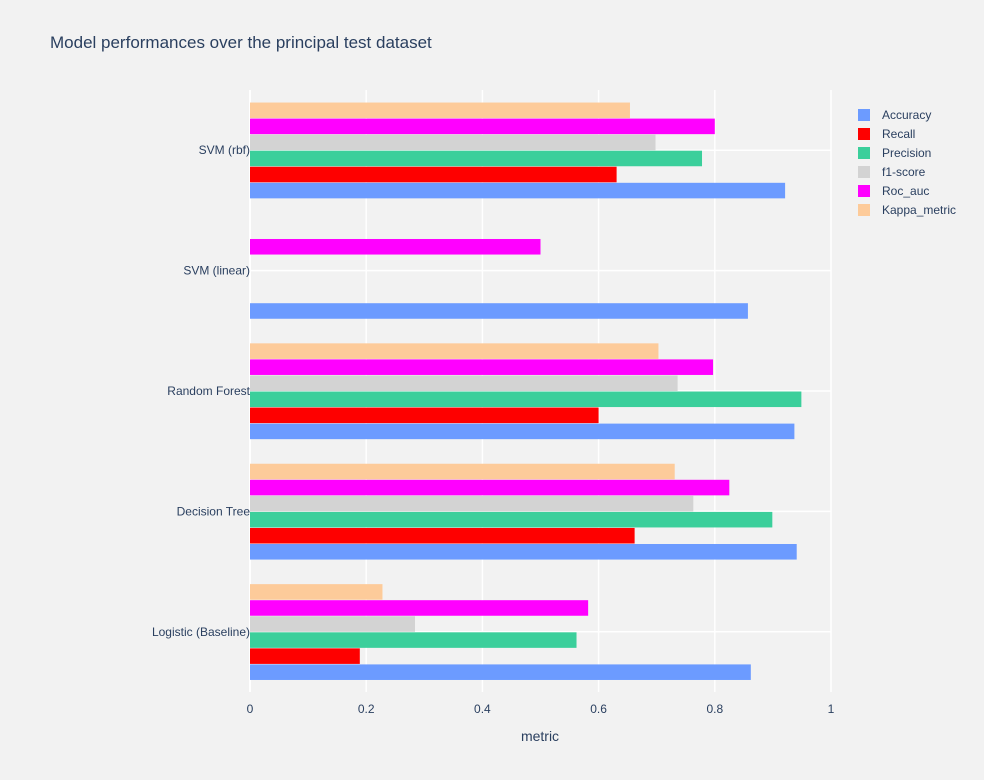 This screenshot has width=984, height=780. What do you see at coordinates (904, 171) in the screenshot?
I see `legend-label: f1-score` at bounding box center [904, 171].